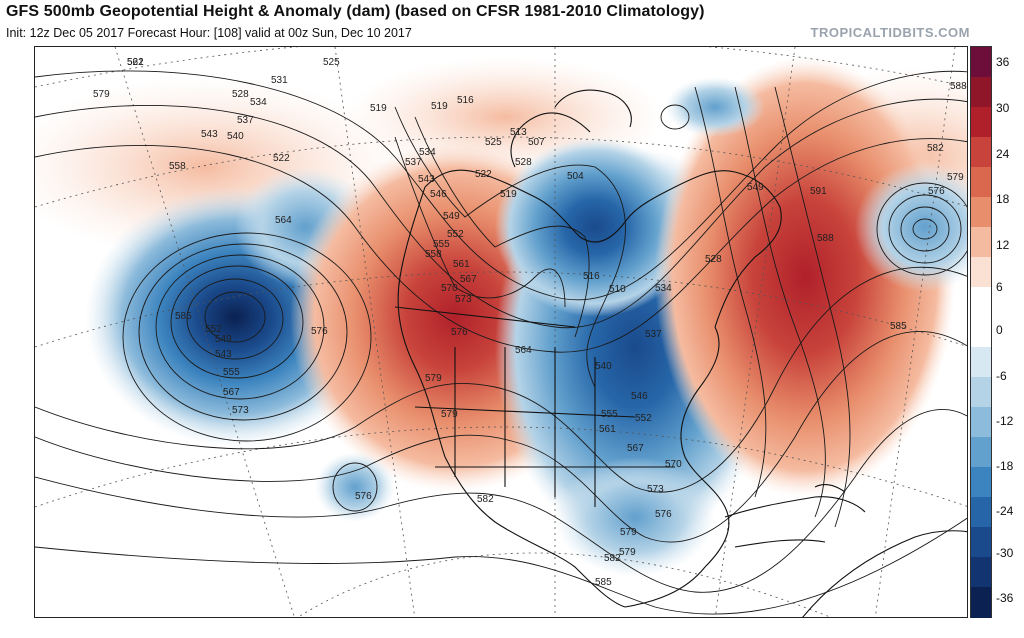 This screenshot has height=638, width=1024. Describe the element at coordinates (1005, 553) in the screenshot. I see `colorbar-tick-label: -30` at that location.